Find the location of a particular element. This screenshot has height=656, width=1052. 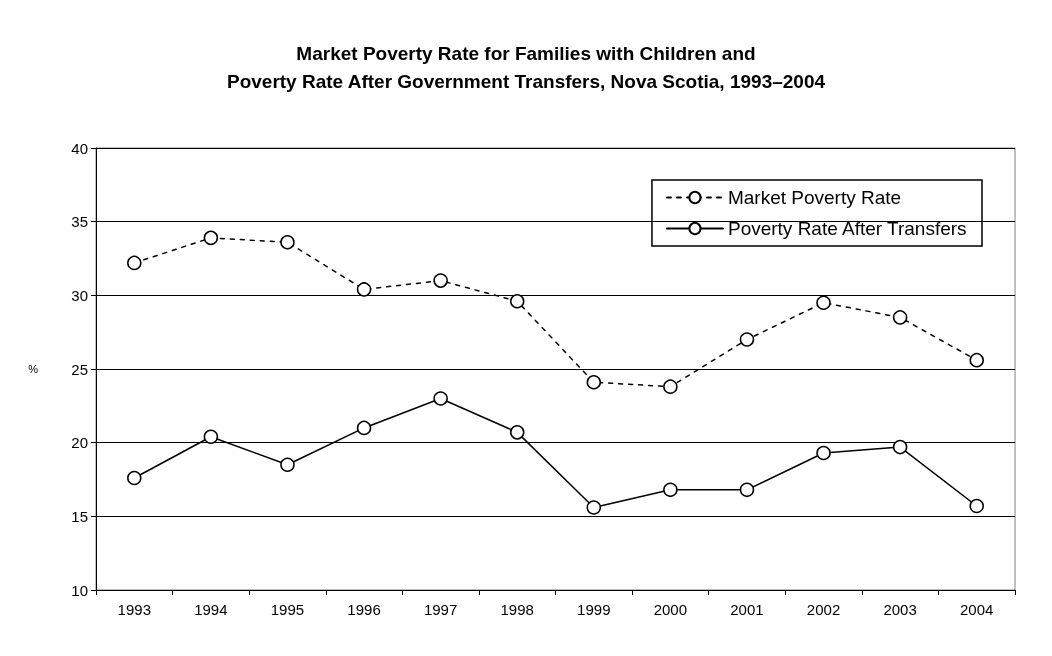

y-tick-label: 30 is located at coordinates (79, 295).